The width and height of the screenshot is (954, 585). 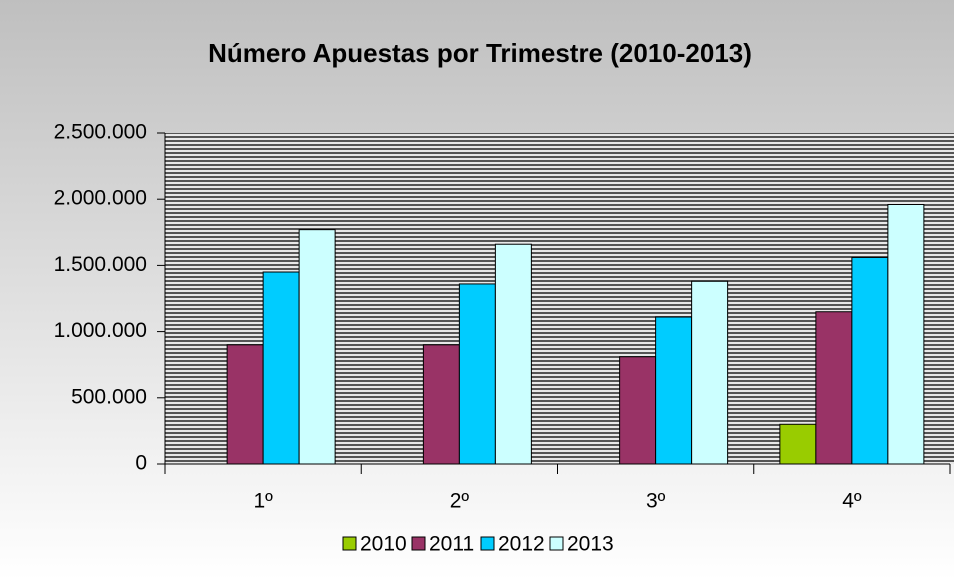 I want to click on y-tick-label: 2.500.000, so click(x=100, y=132).